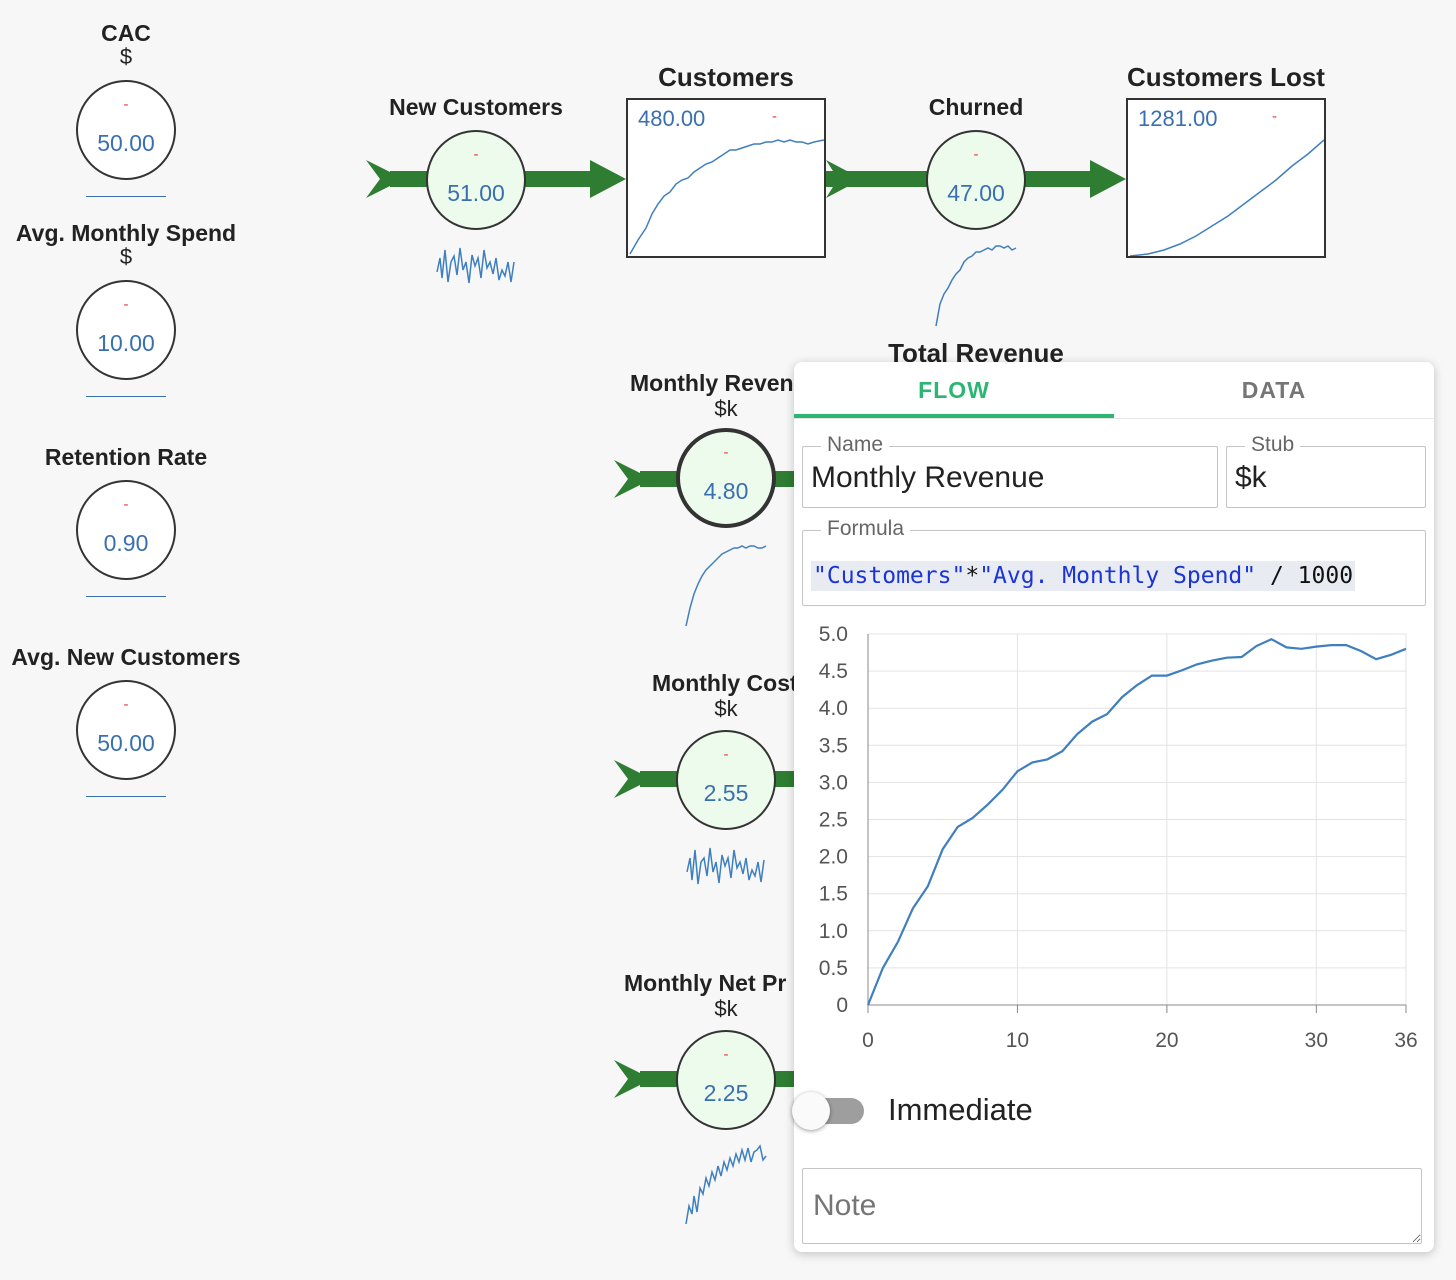 The height and width of the screenshot is (1280, 1456). Describe the element at coordinates (126, 657) in the screenshot. I see `avg-new-customers-label: Avg. New Customers` at that location.